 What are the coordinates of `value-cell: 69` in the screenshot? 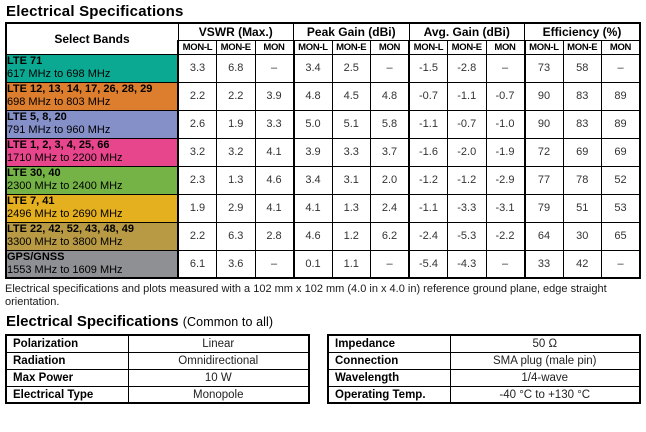 It's located at (621, 152).